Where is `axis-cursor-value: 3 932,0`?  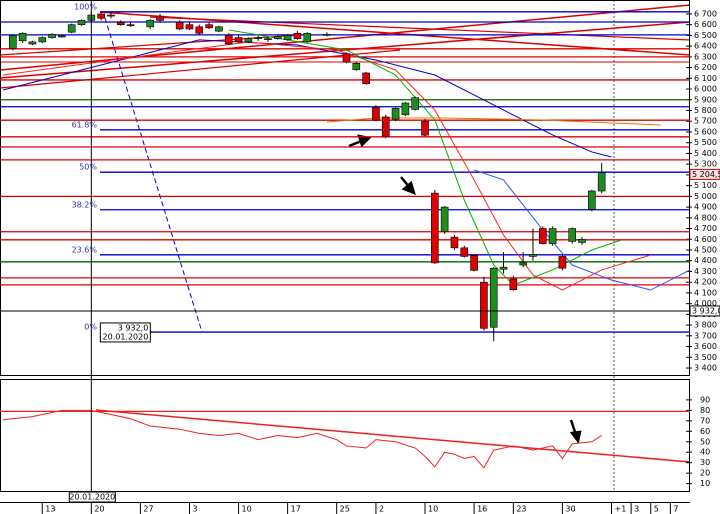
axis-cursor-value: 3 932,0 is located at coordinates (706, 310).